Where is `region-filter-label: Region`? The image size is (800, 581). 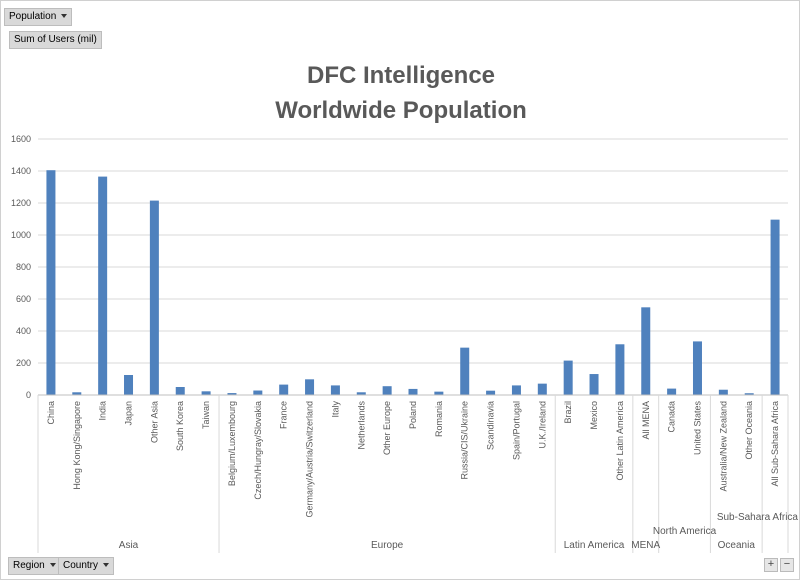 region-filter-label: Region is located at coordinates (29, 565).